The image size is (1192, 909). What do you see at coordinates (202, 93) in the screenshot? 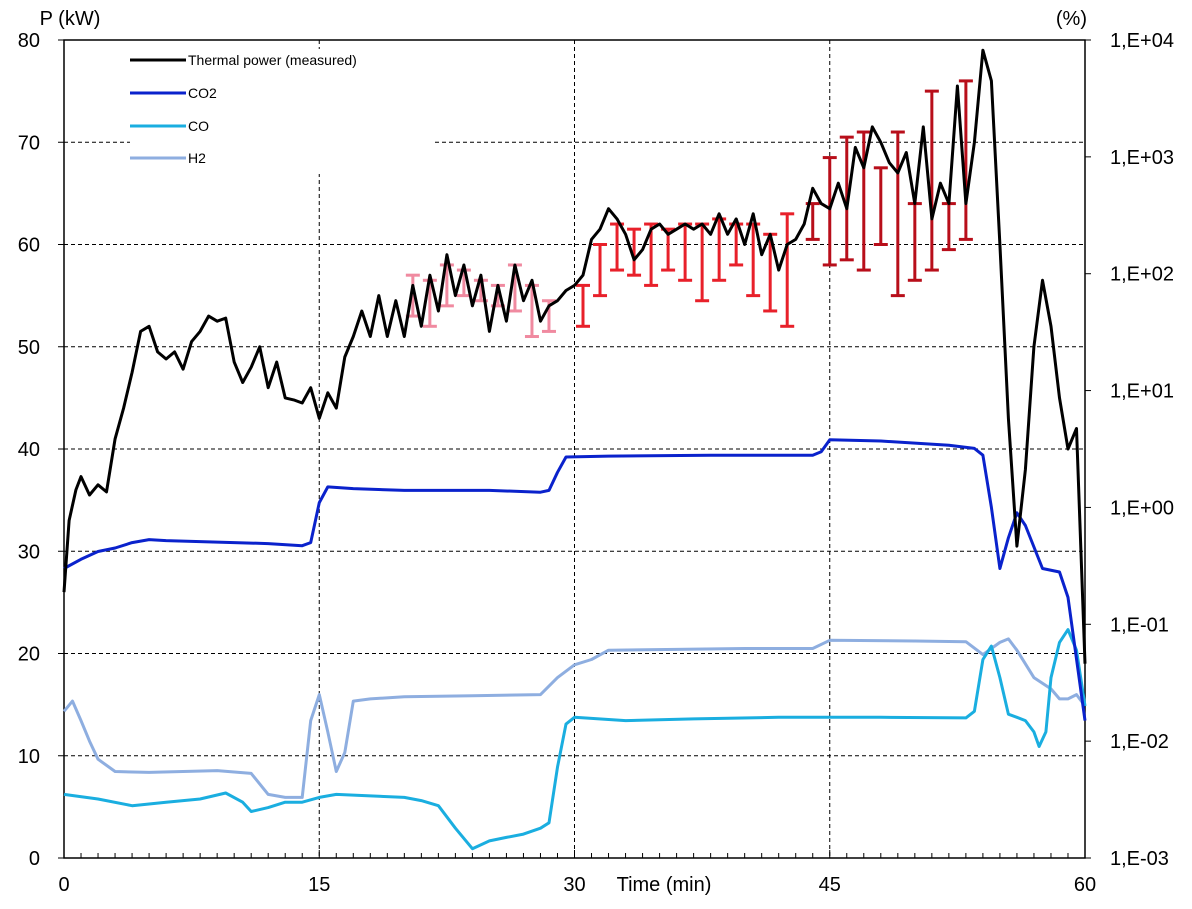
I see `legend-label-co2: CO2` at bounding box center [202, 93].